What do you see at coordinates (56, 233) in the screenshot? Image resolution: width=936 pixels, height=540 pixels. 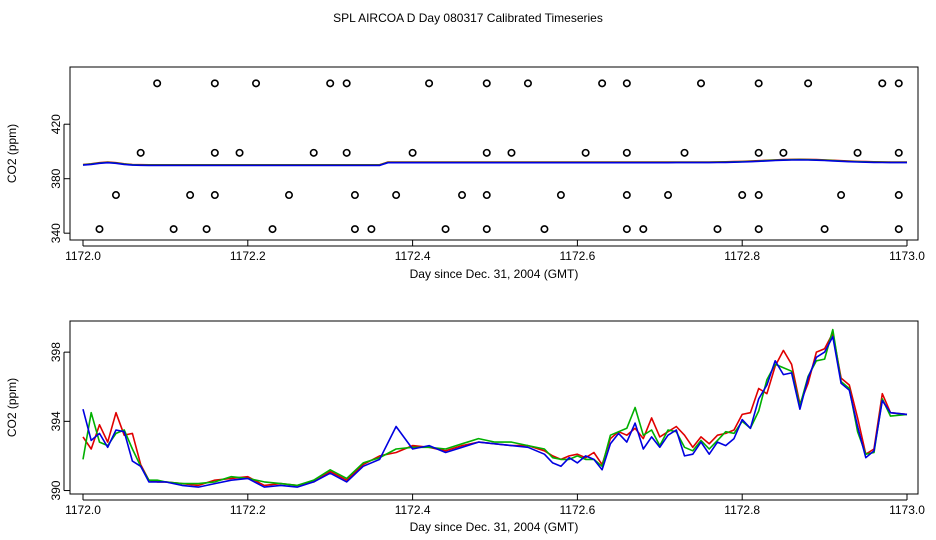 I see `y-tick-label: 340` at bounding box center [56, 233].